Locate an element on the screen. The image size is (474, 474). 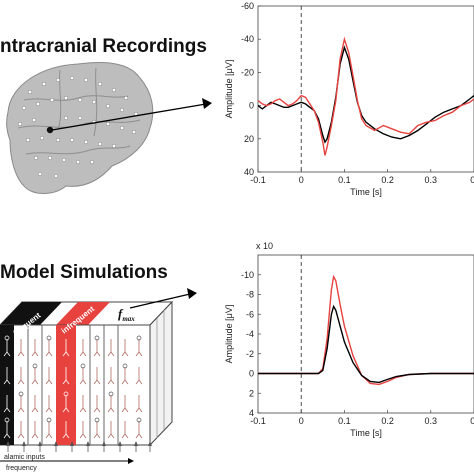
frequent-column is located at coordinates (7, 385).